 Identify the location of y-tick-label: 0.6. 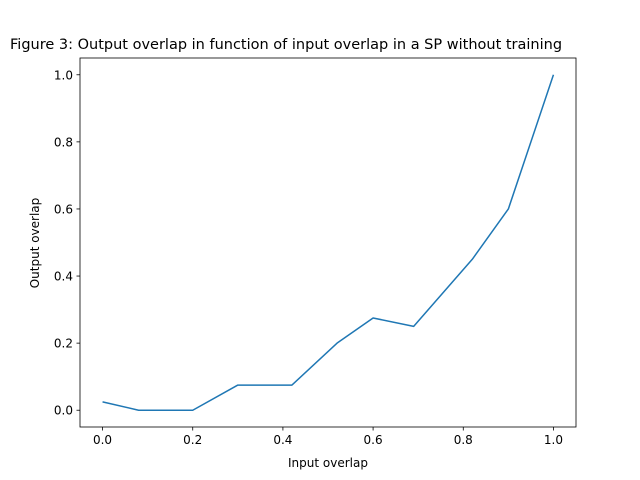
(63, 209).